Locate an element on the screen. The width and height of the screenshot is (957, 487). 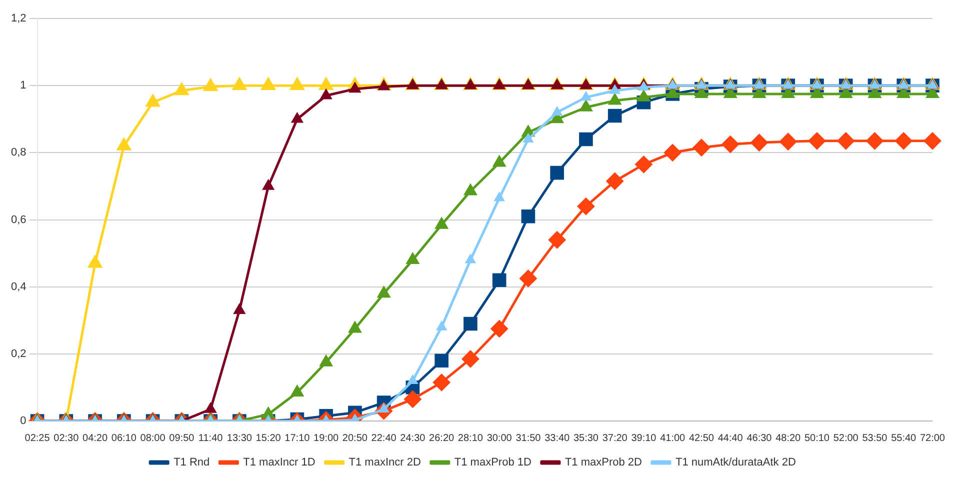
legend-label: T1 maxProb 1D is located at coordinates (493, 462).